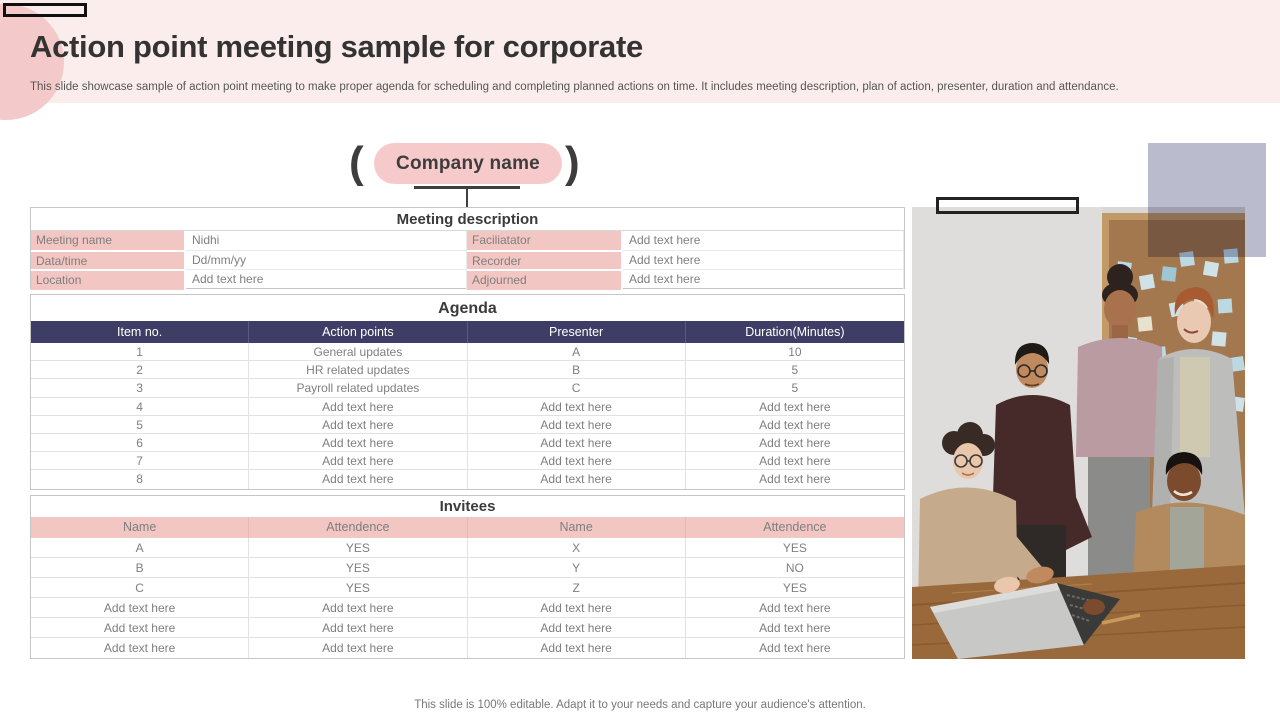 The image size is (1280, 720). I want to click on md-value: Nidhi, so click(326, 240).